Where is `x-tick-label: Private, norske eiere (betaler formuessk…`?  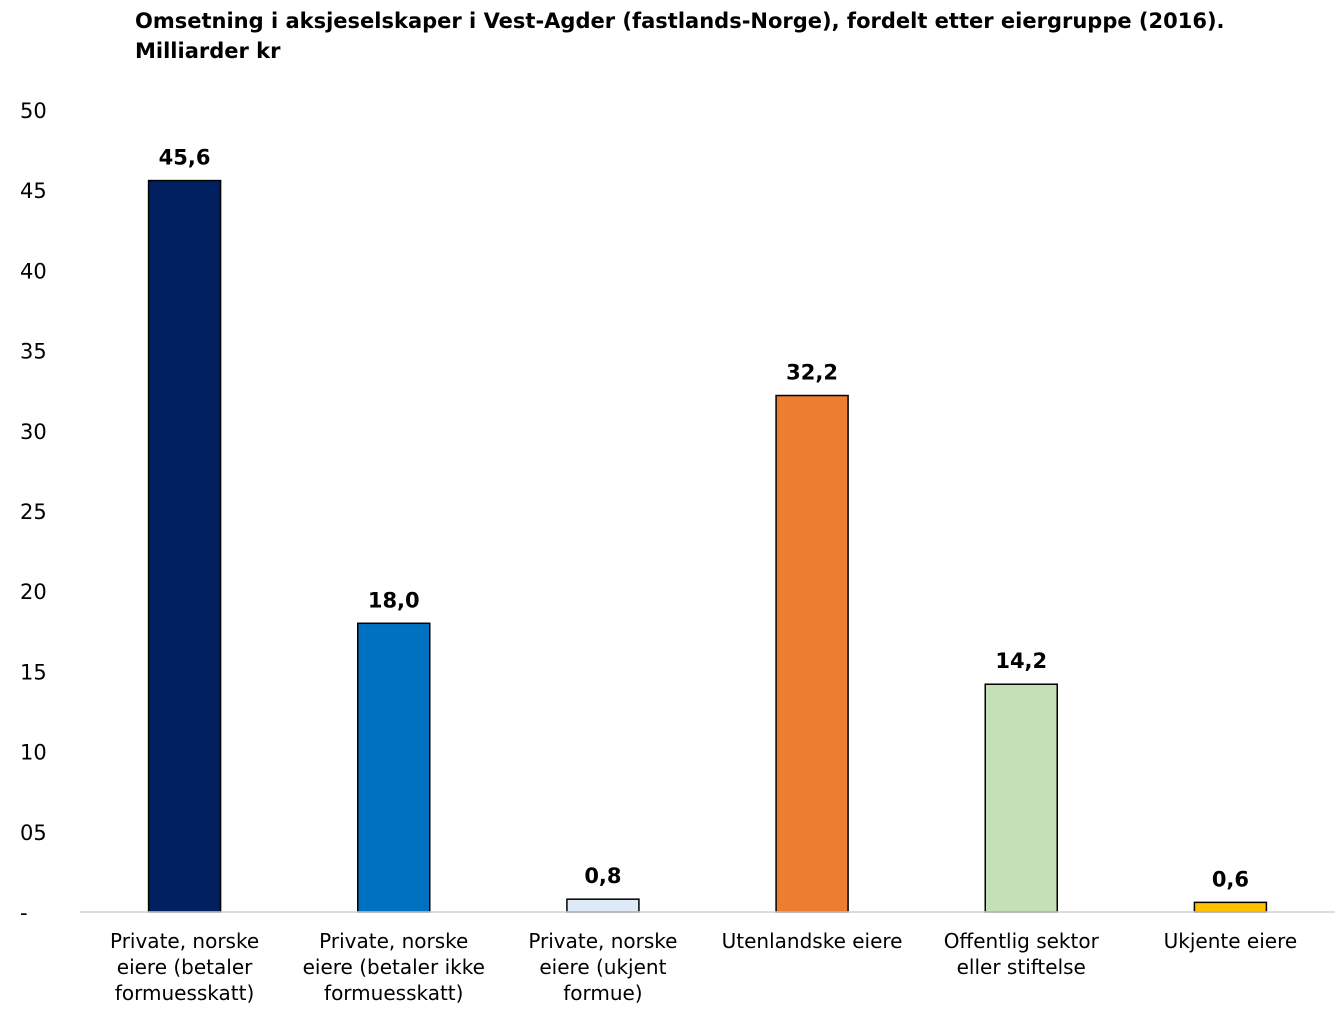
x-tick-label: Private, norske eiere (betaler formuessk… is located at coordinates (184, 967).